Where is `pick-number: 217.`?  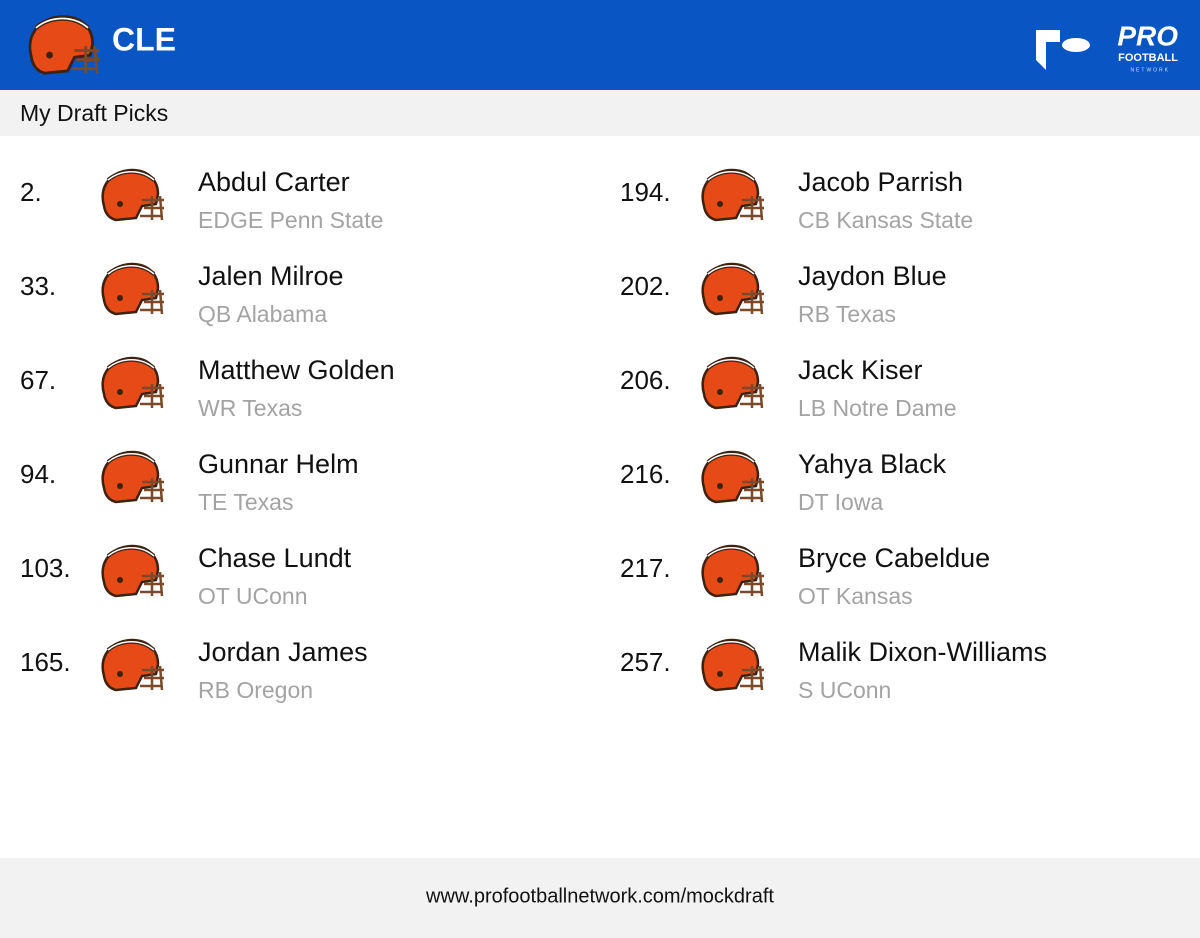 pick-number: 217. is located at coordinates (645, 568).